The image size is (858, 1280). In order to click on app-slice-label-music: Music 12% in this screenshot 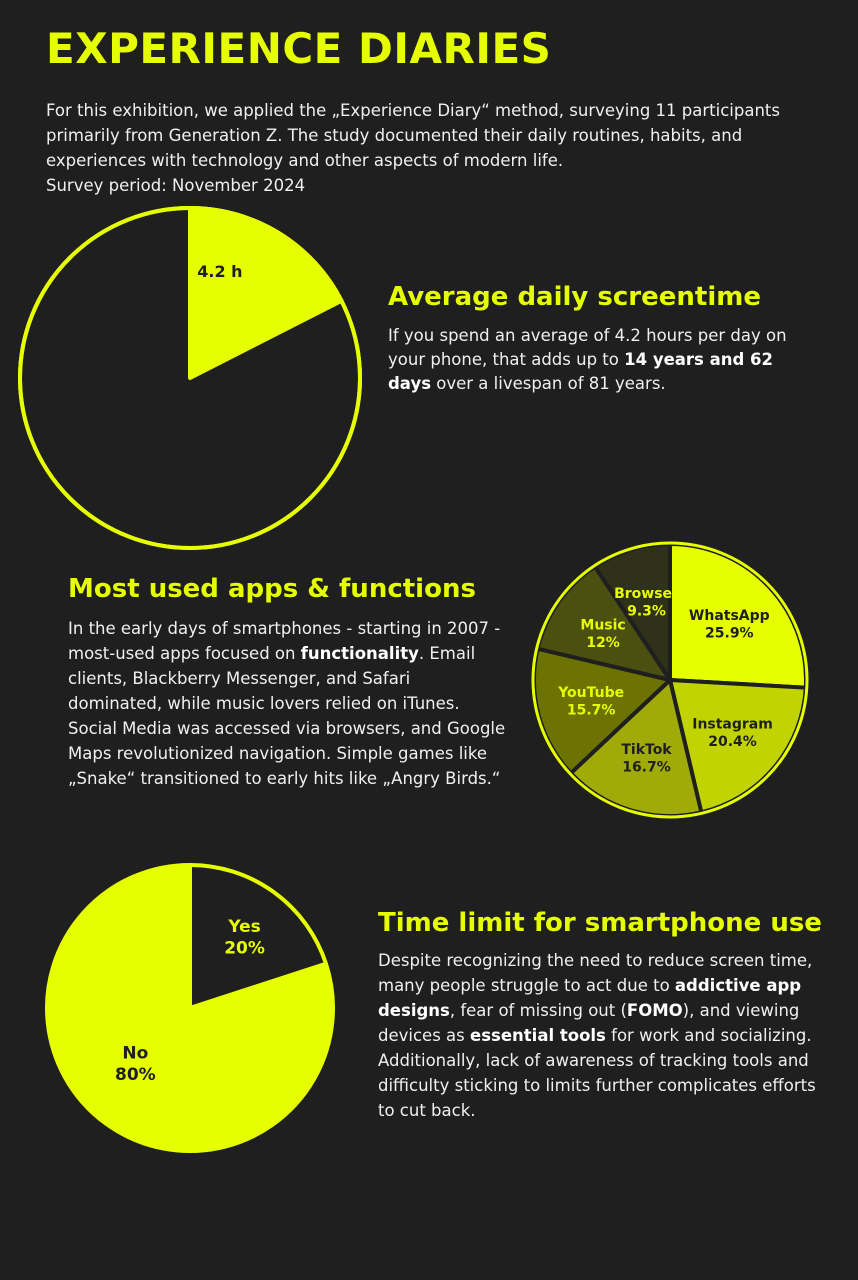, I will do `click(602, 634)`.